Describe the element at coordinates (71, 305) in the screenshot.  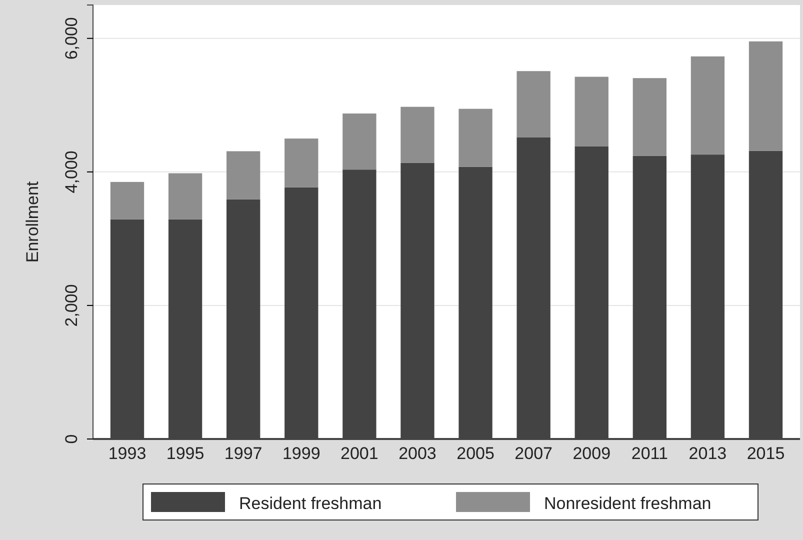
I see `y-tick-label: 2,000` at that location.